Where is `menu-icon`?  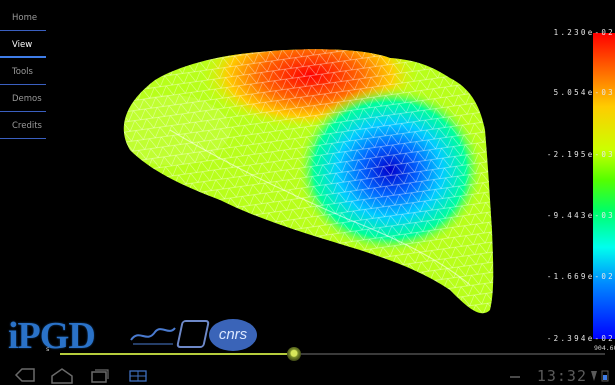 menu-icon is located at coordinates (139, 375).